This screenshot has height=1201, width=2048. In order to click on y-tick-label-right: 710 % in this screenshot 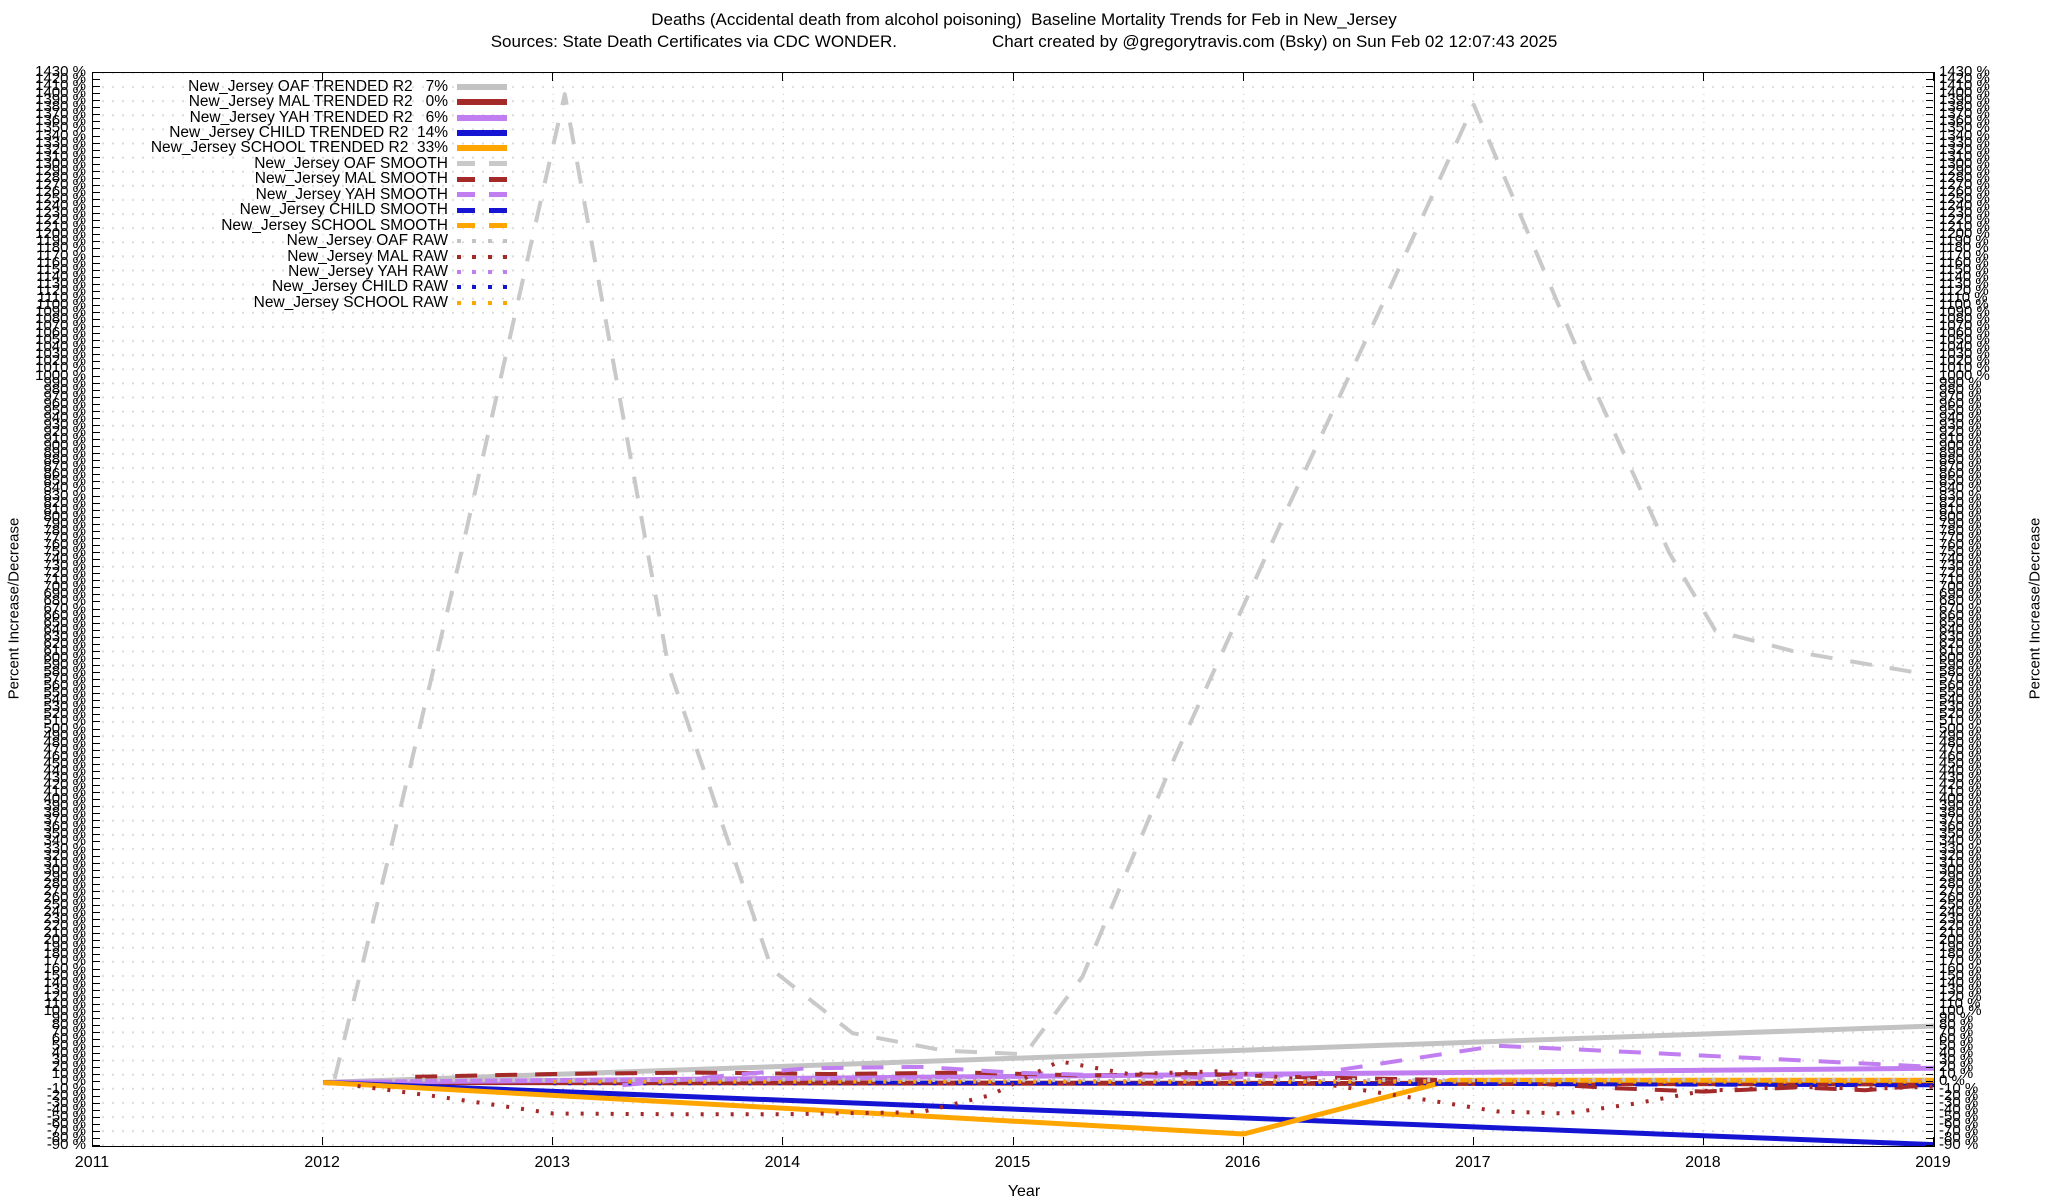, I will do `click(1960, 580)`.